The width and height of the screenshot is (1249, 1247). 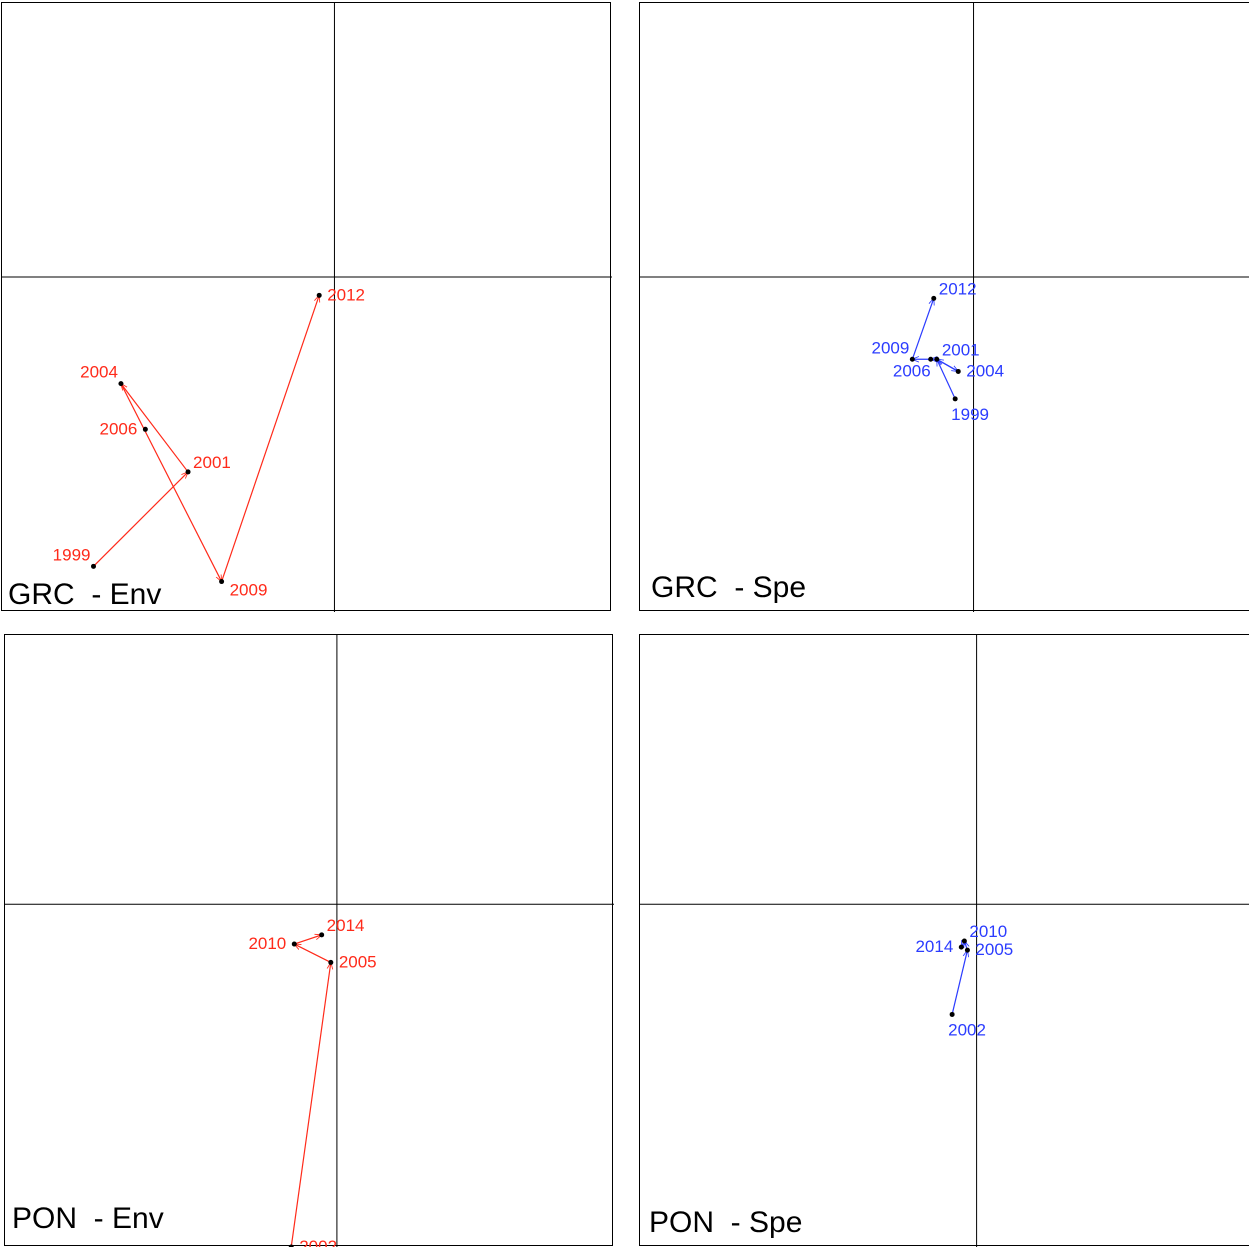 What do you see at coordinates (725, 1223) in the screenshot?
I see `panel-title: PON - Spe` at bounding box center [725, 1223].